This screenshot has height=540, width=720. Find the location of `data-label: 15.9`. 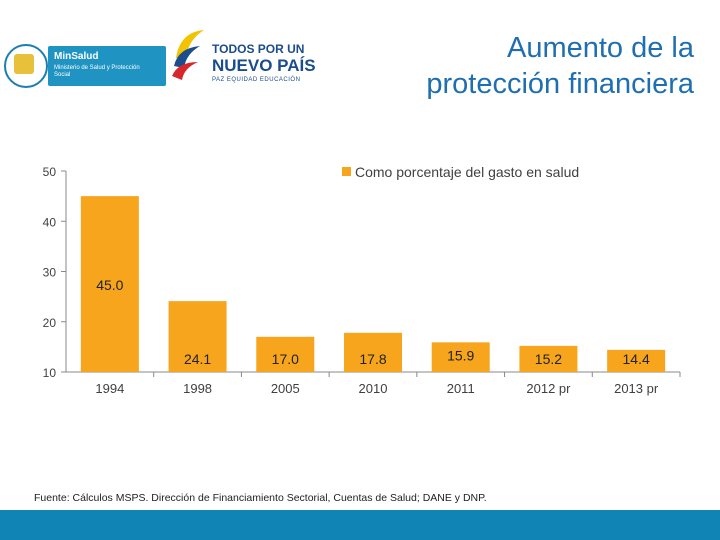

data-label: 15.9 is located at coordinates (460, 355).